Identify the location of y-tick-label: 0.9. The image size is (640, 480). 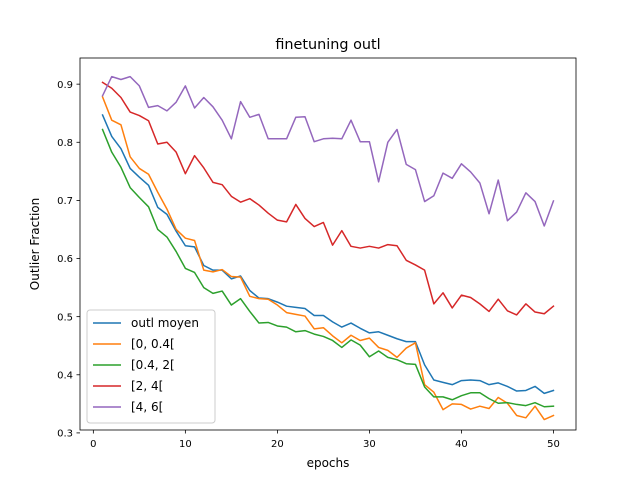
(65, 85).